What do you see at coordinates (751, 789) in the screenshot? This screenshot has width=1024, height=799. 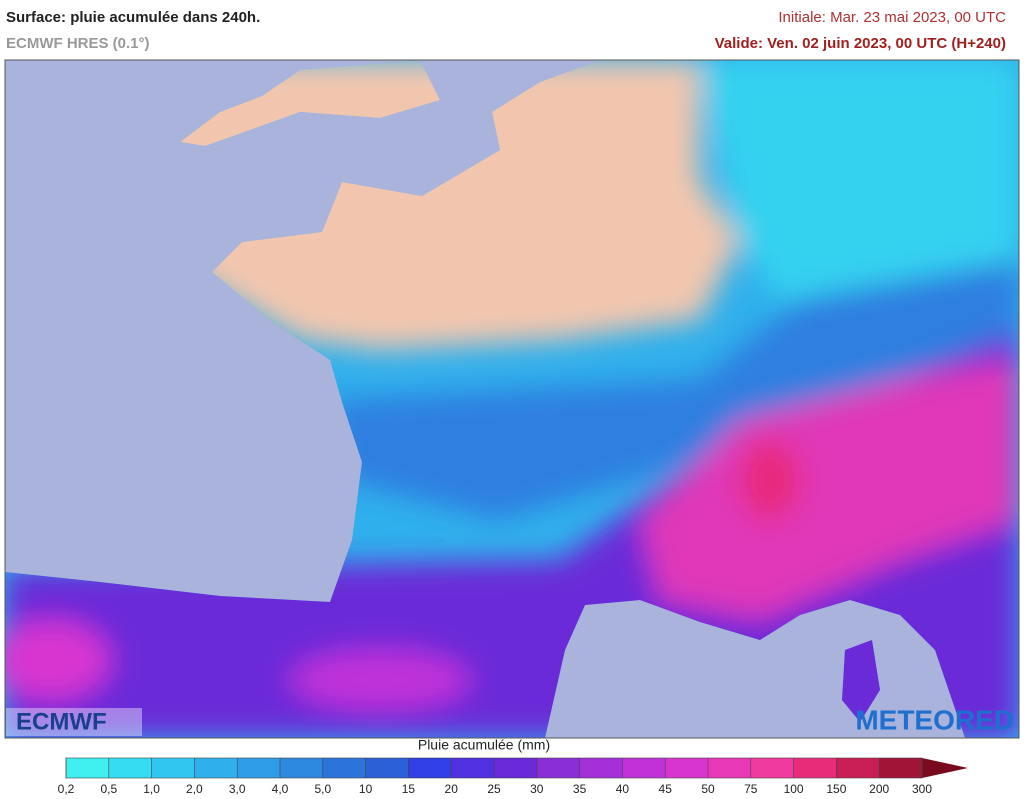 I see `scale-tick-label: 75` at bounding box center [751, 789].